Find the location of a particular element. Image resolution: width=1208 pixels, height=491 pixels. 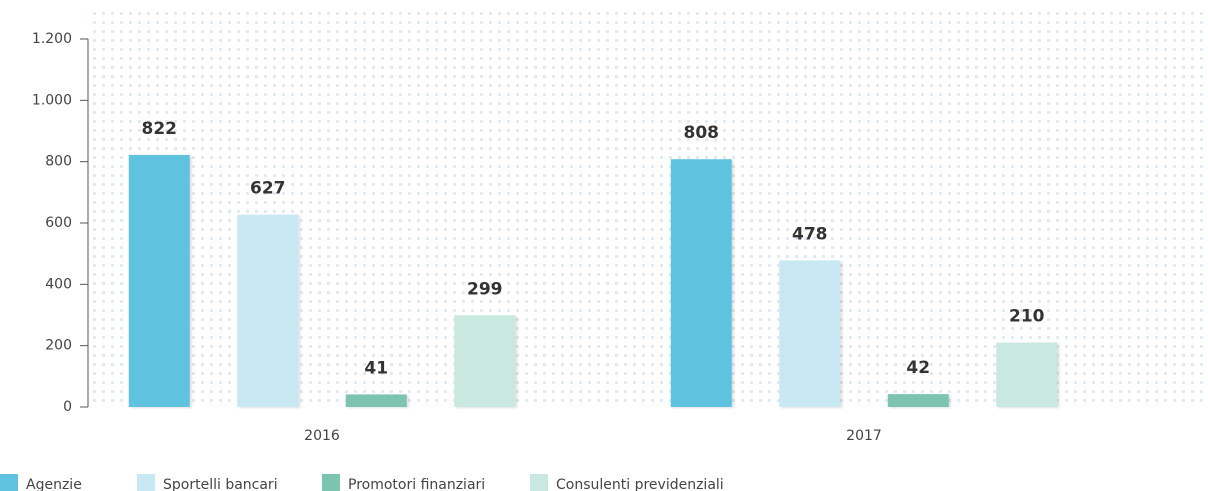

y-tick-label: 800 is located at coordinates (58, 162).